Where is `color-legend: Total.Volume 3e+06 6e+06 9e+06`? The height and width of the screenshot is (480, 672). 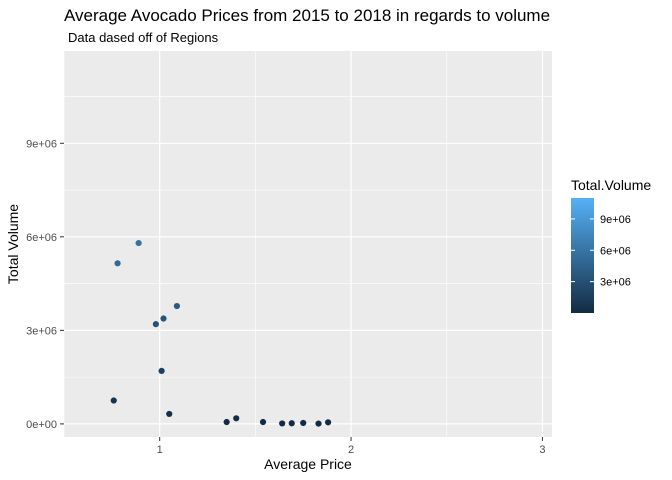
color-legend: Total.Volume 3e+06 6e+06 9e+06 is located at coordinates (611, 245).